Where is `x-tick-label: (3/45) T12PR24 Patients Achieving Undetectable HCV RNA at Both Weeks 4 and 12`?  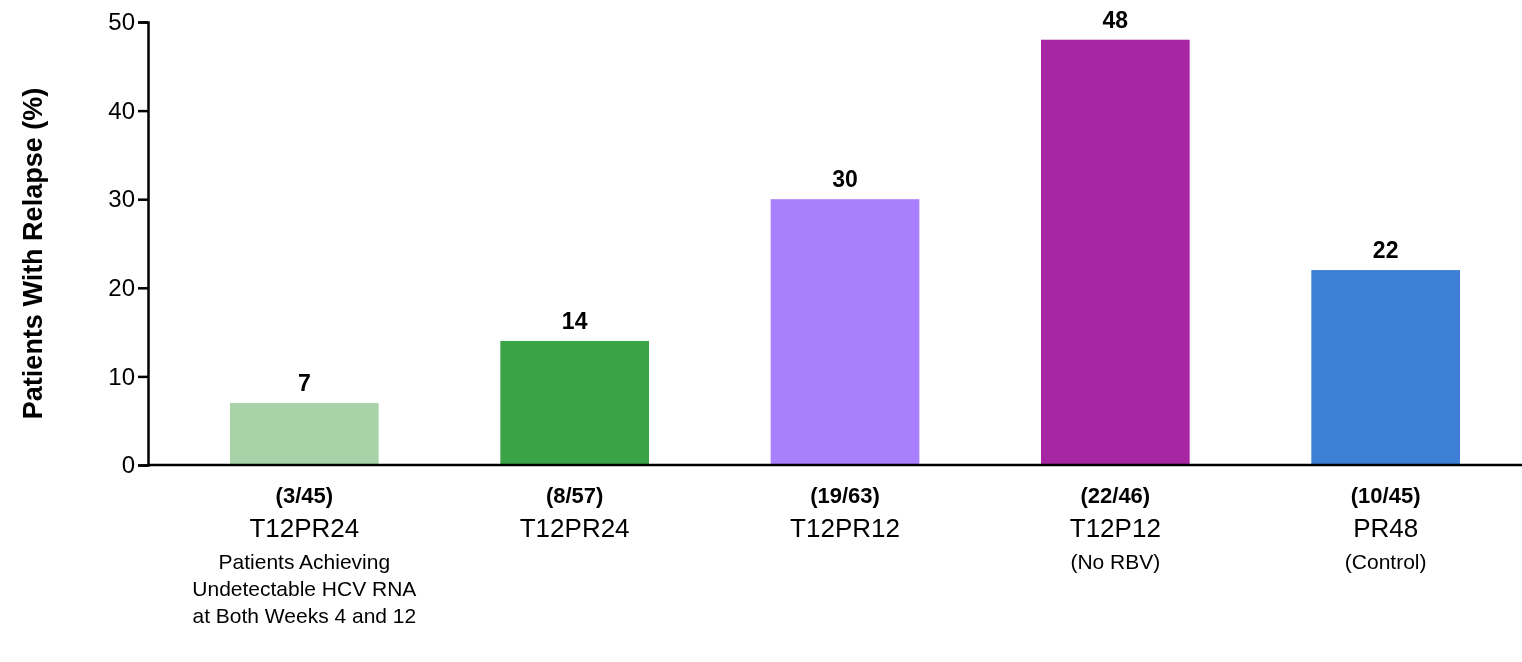 x-tick-label: (3/45) T12PR24 Patients Achieving Undetectable HCV RNA at Both Weeks 4 and 12 is located at coordinates (304, 555).